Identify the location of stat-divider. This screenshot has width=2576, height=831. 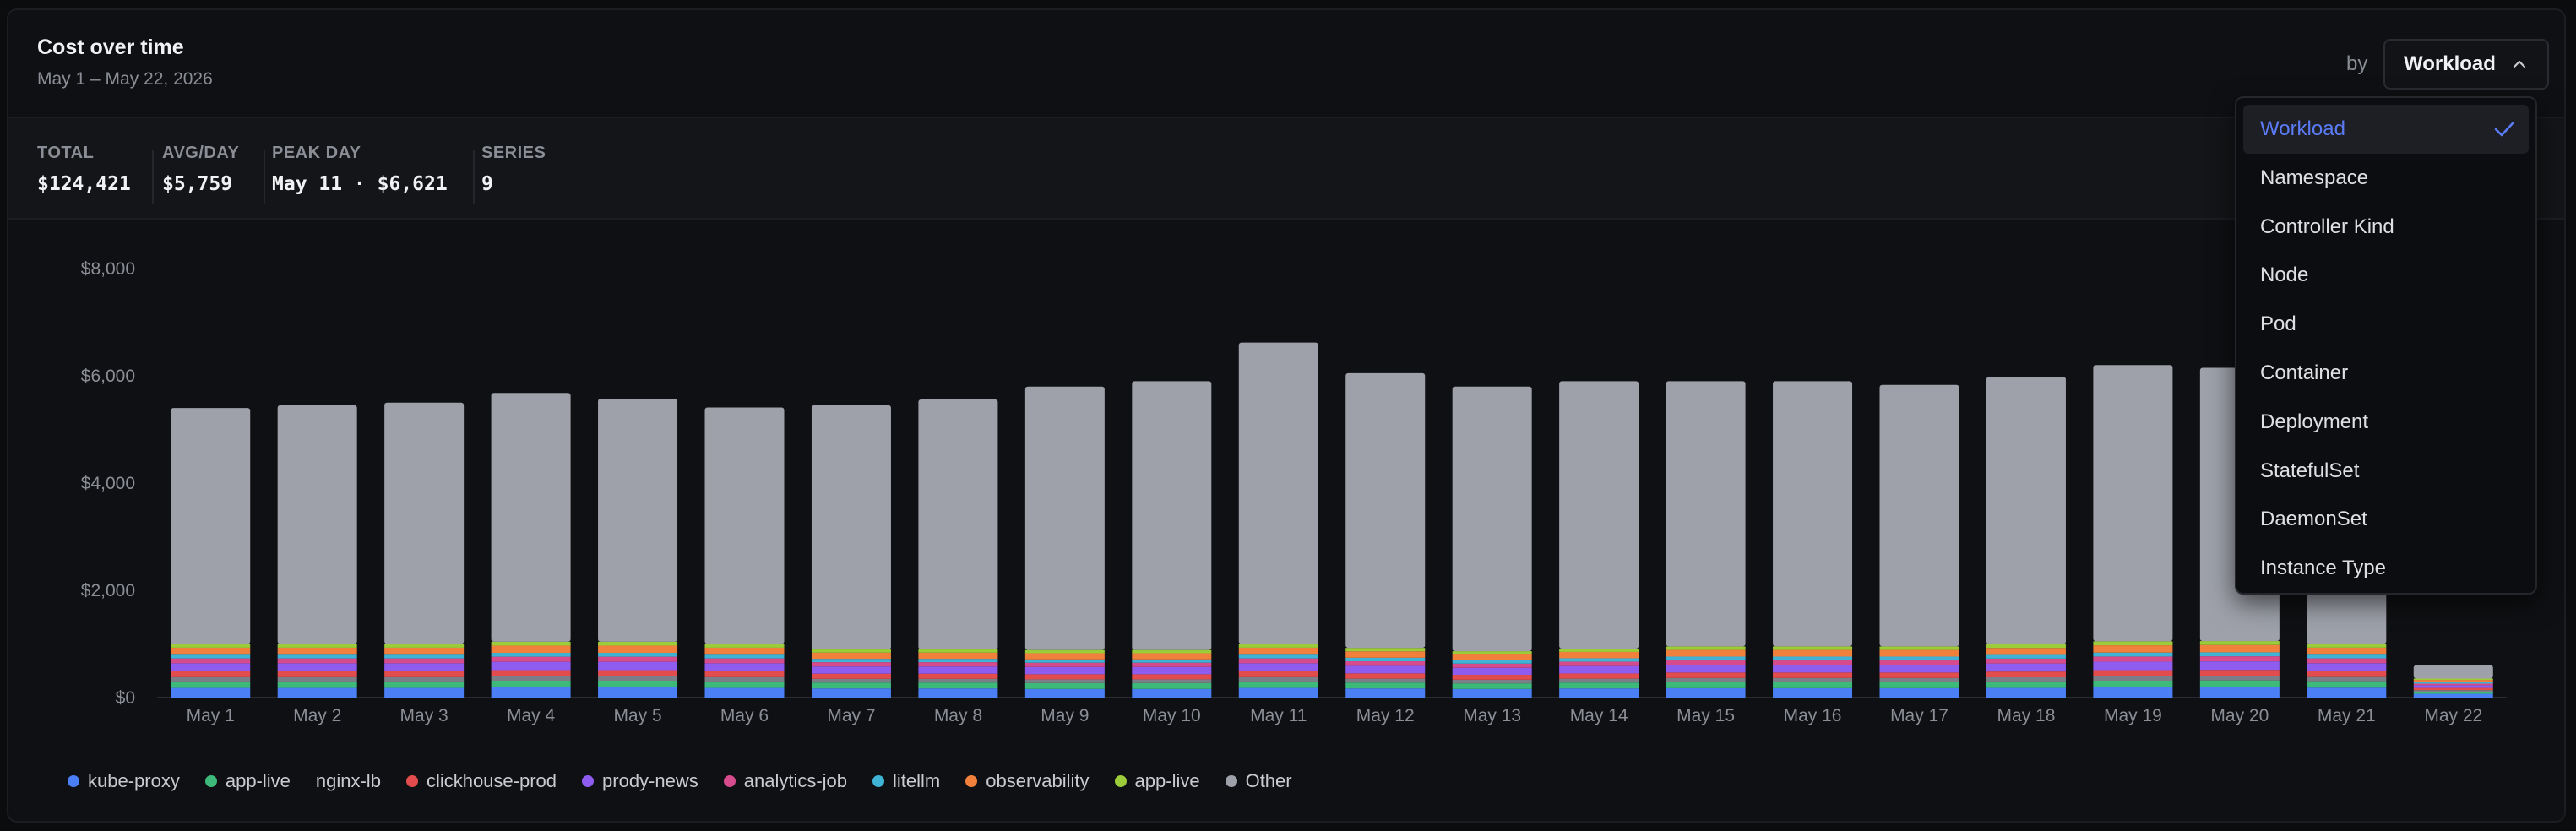
(474, 177).